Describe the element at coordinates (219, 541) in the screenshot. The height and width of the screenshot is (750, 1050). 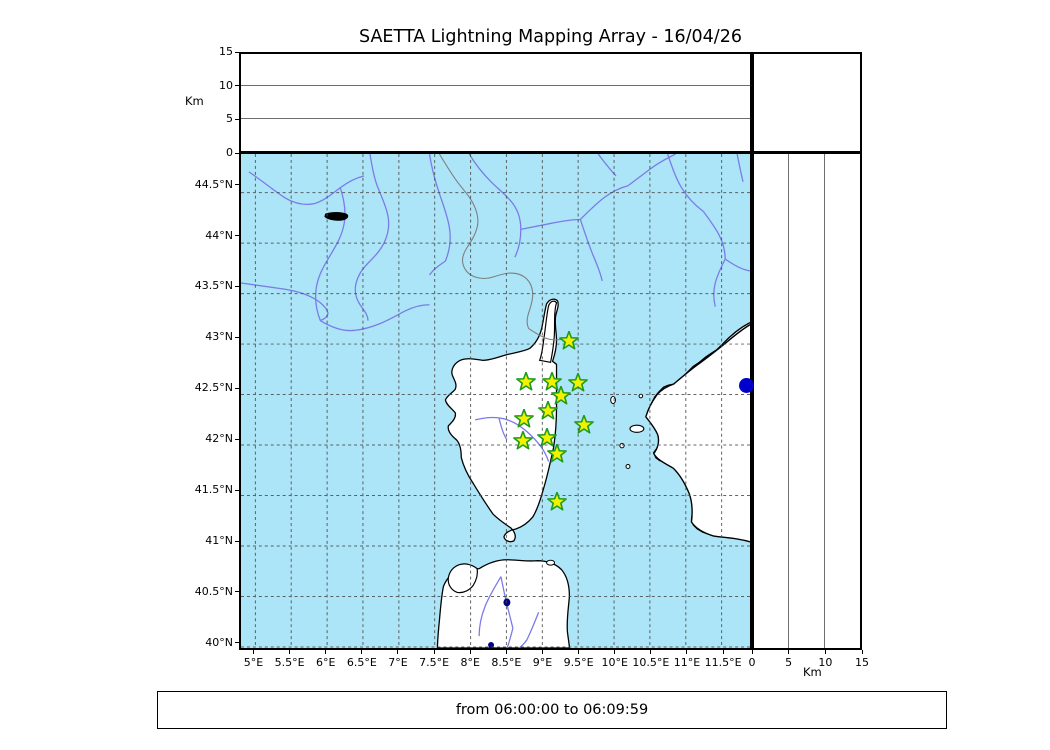
I see `latitude-tick-41: 41°N` at that location.